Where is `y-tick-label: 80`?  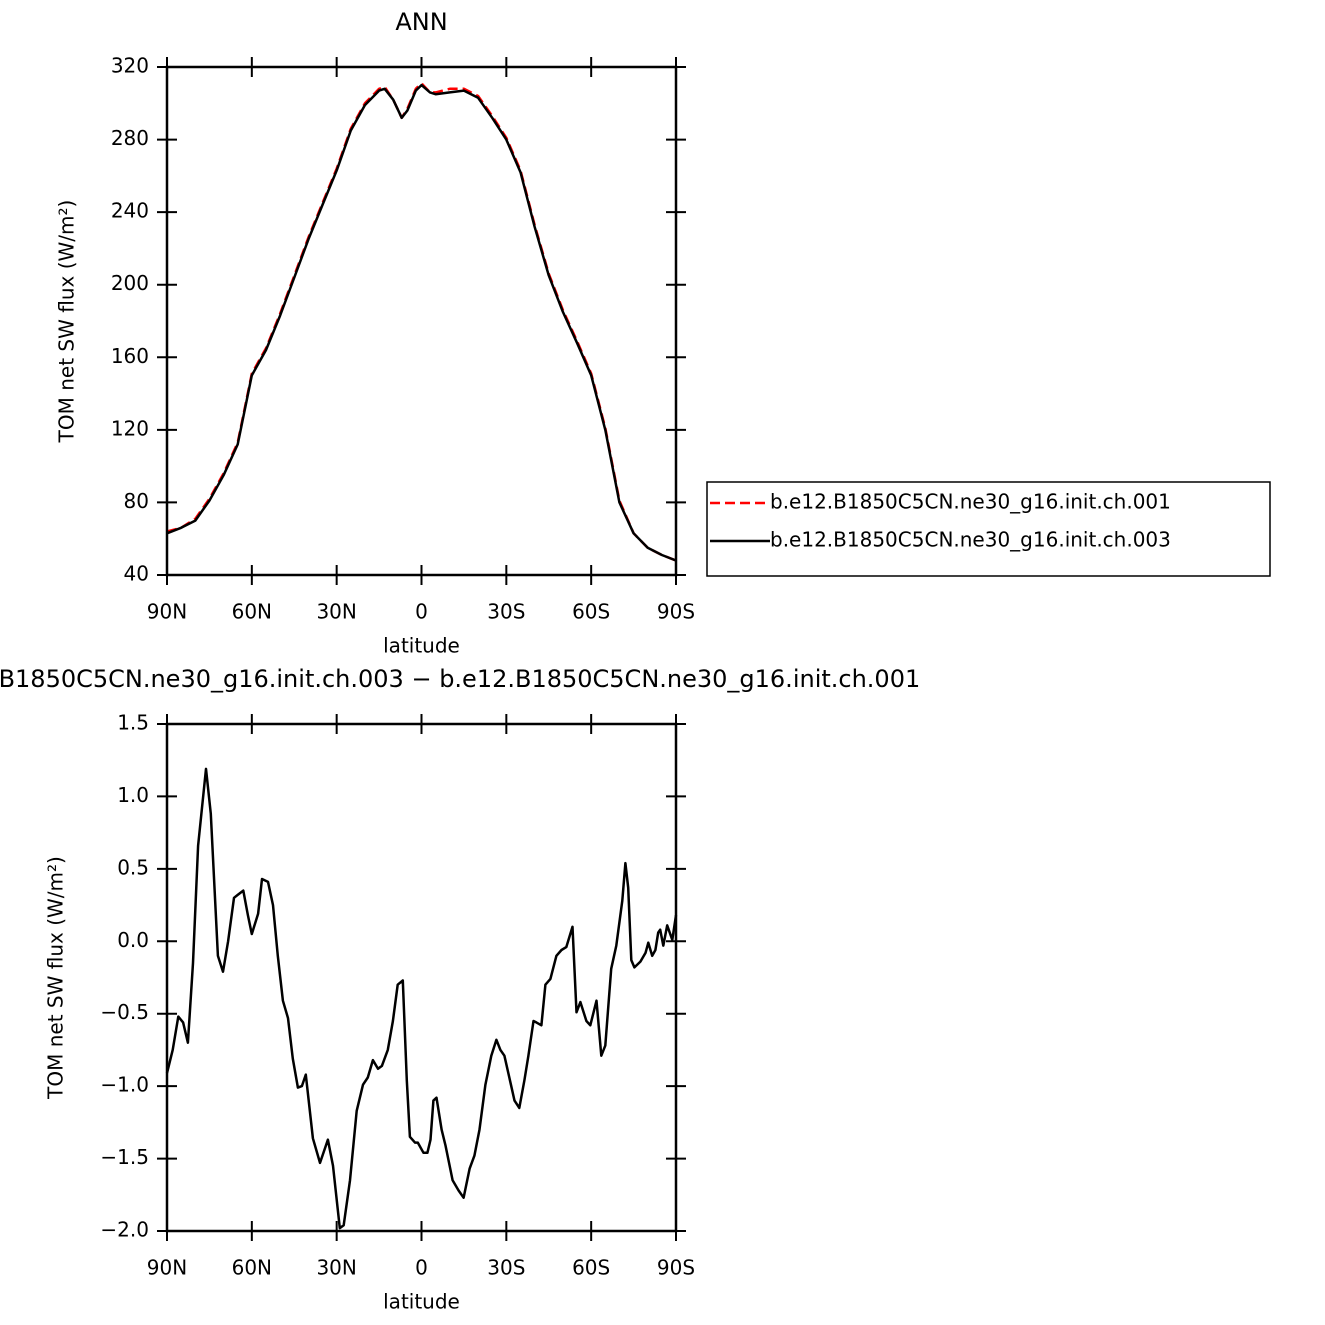
y-tick-label: 80 is located at coordinates (136, 501).